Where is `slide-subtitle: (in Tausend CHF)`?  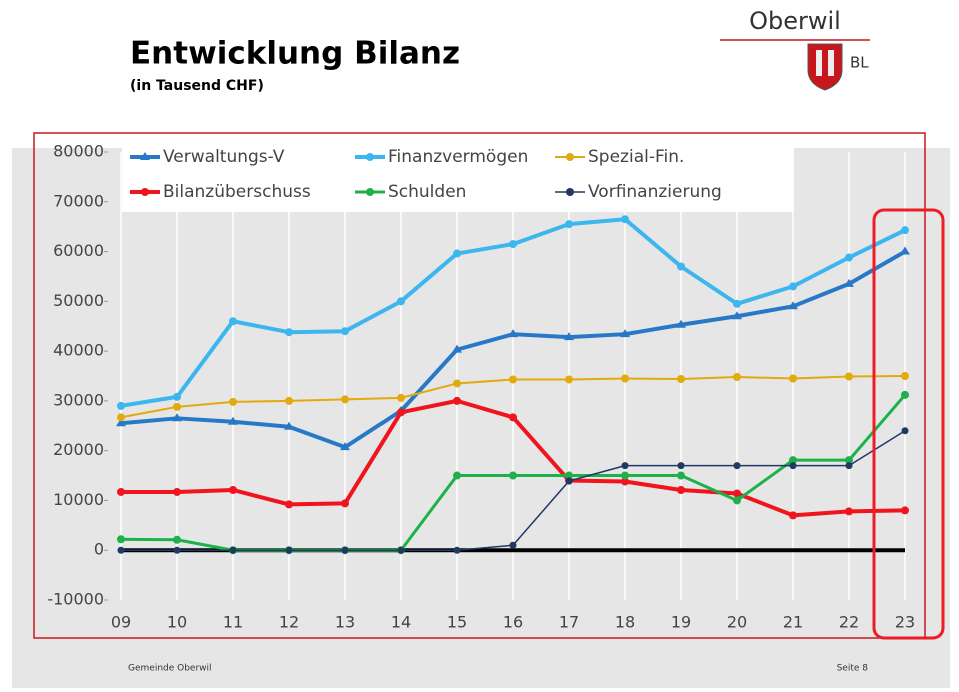 slide-subtitle: (in Tausend CHF) is located at coordinates (197, 86).